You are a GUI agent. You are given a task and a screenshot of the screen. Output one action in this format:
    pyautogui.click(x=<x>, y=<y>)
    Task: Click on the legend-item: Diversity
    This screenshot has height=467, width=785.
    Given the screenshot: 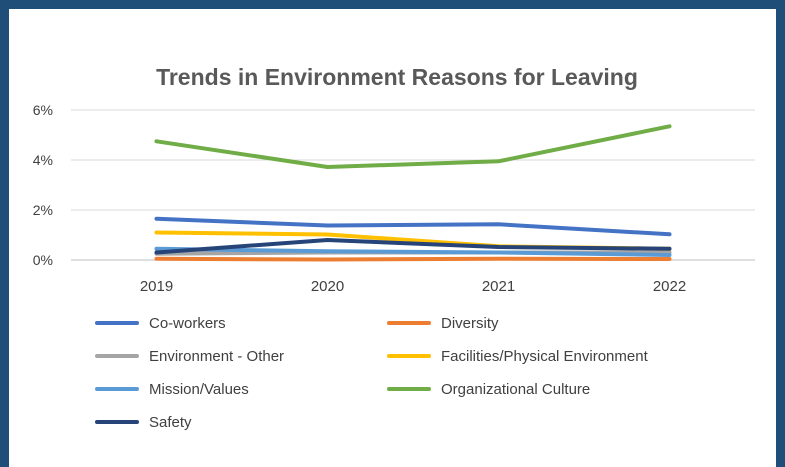 What is the action you would take?
    pyautogui.click(x=443, y=323)
    